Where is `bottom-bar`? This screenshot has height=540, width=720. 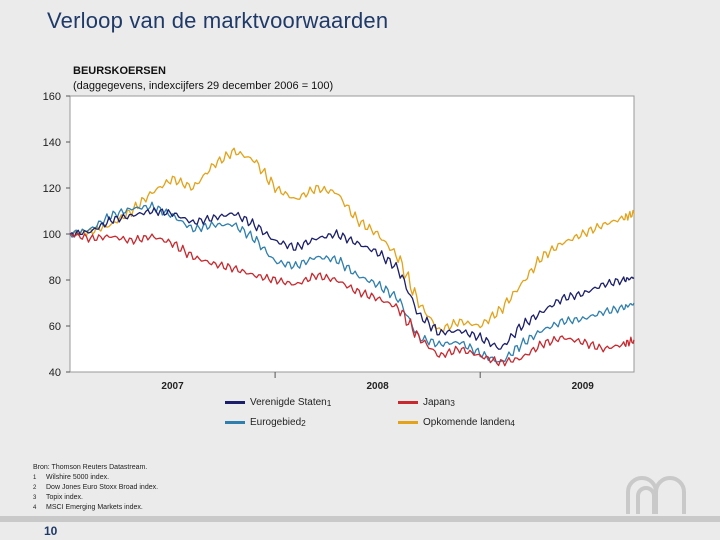
bottom-bar is located at coordinates (360, 519).